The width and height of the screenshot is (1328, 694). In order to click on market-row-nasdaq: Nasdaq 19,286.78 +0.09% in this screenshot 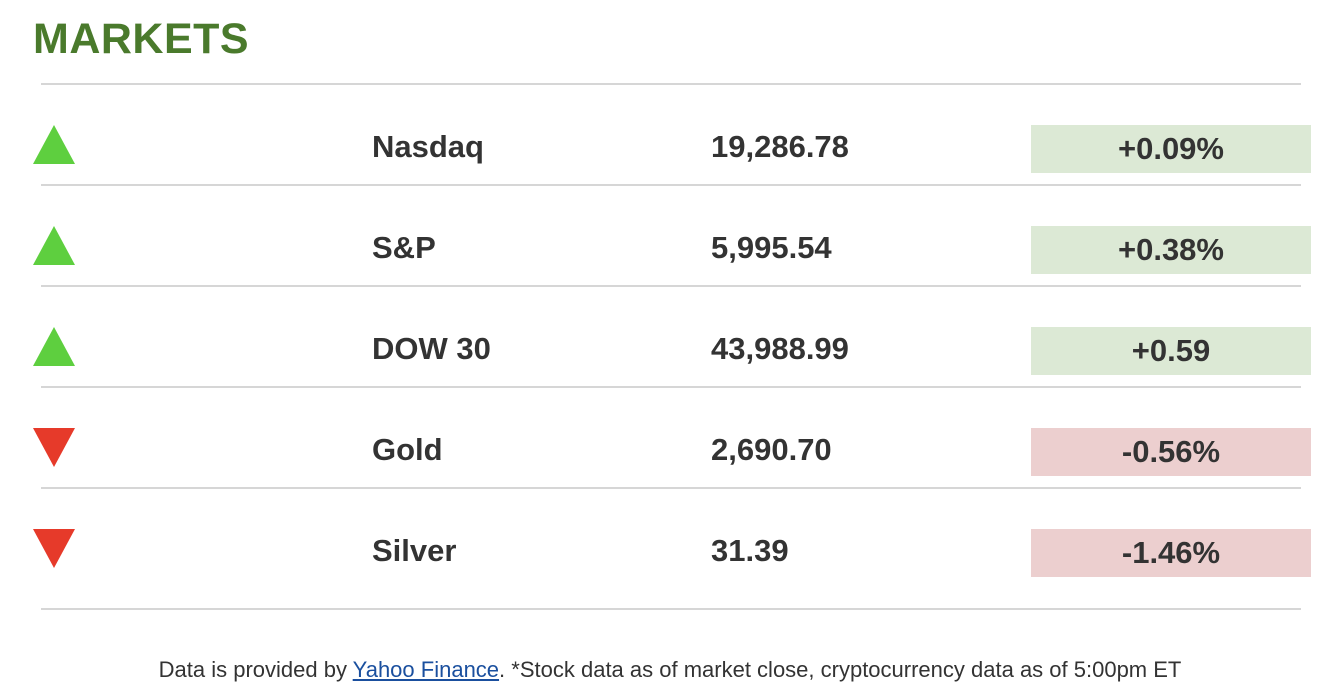, I will do `click(664, 135)`.